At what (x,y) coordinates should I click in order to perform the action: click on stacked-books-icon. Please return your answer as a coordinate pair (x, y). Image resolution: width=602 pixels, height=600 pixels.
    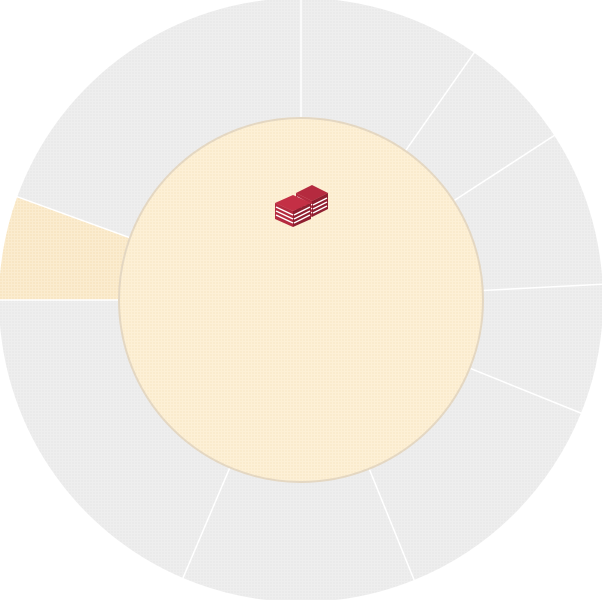
    Looking at the image, I should click on (301, 206).